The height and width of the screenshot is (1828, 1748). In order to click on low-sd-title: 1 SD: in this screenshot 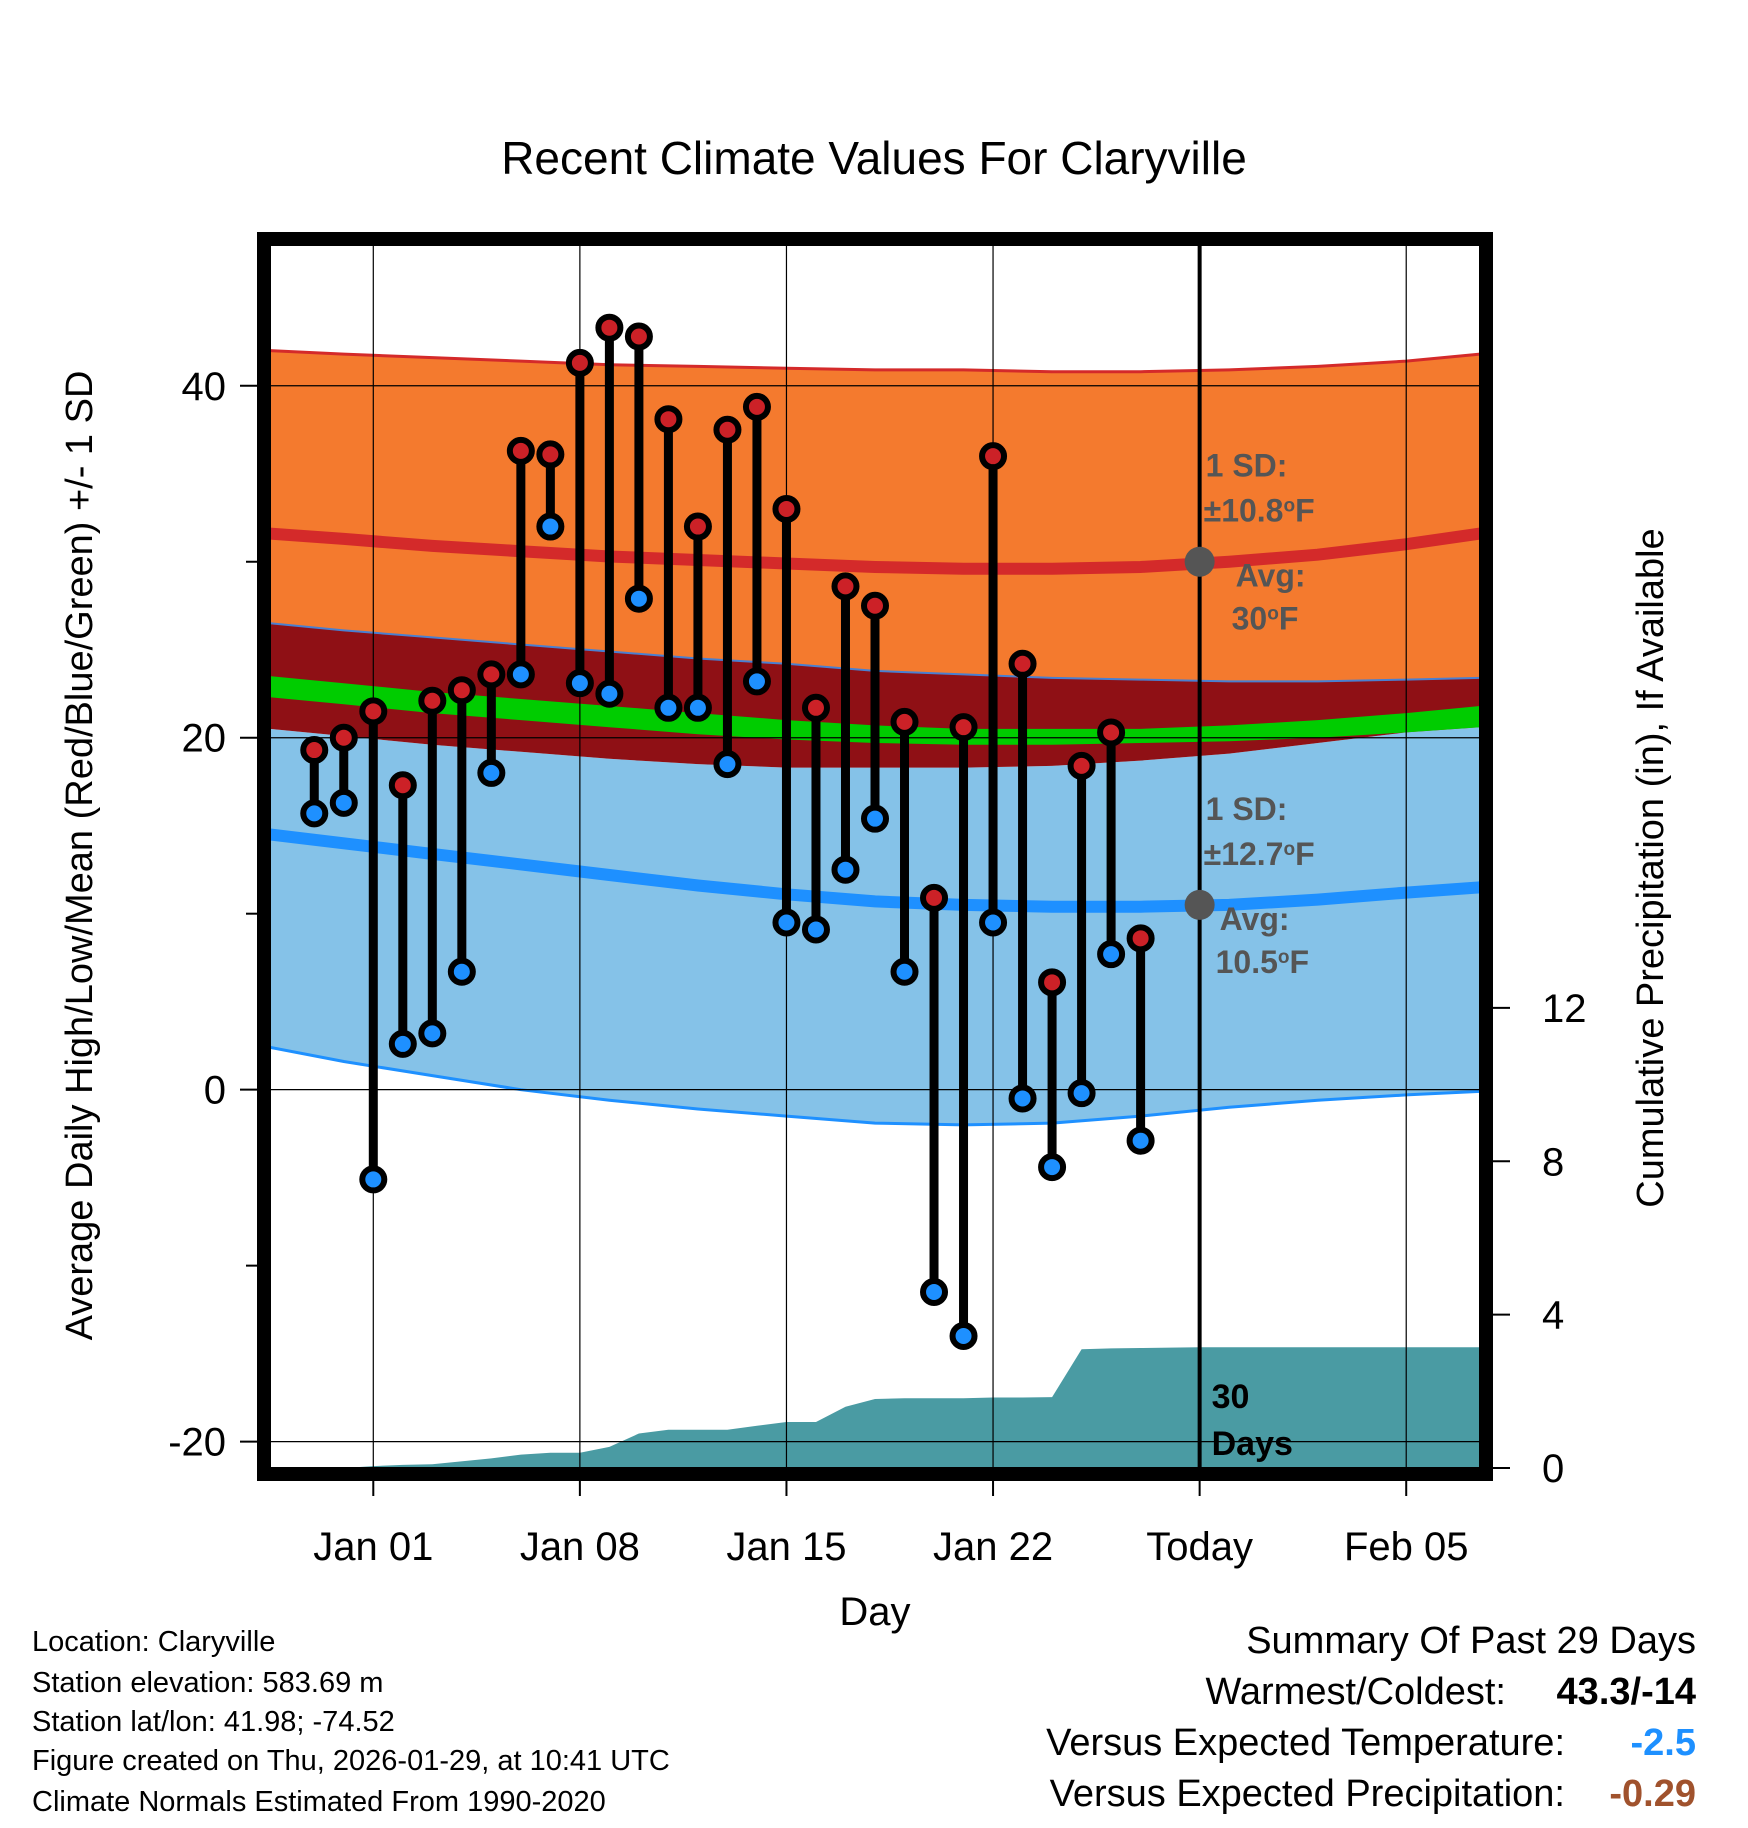, I will do `click(1247, 809)`.